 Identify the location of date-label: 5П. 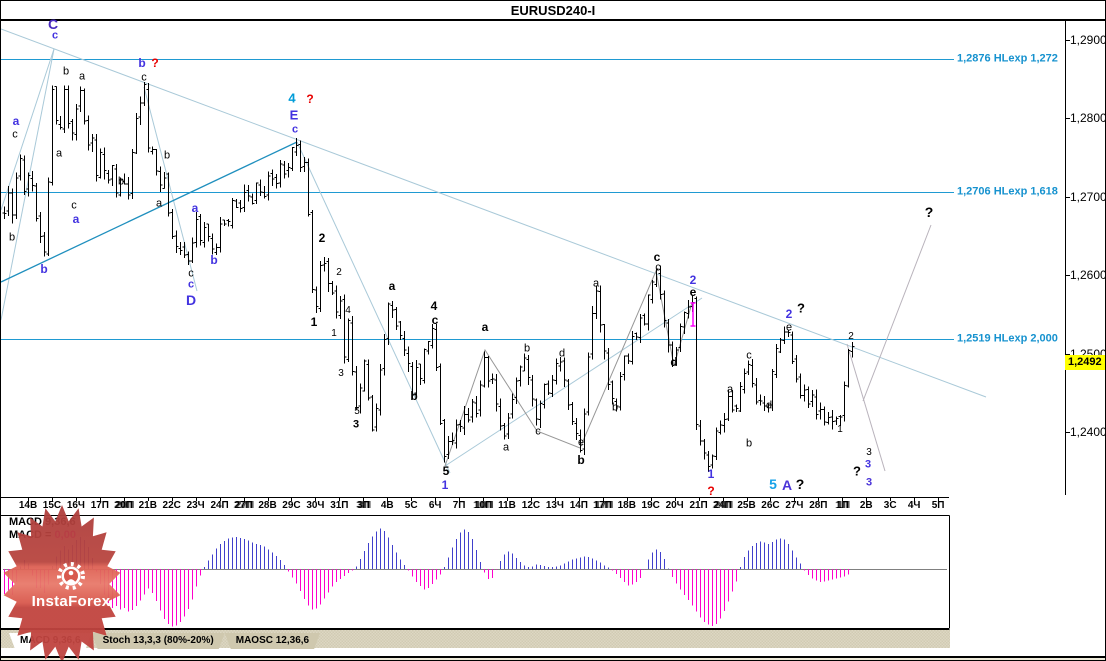
(938, 505).